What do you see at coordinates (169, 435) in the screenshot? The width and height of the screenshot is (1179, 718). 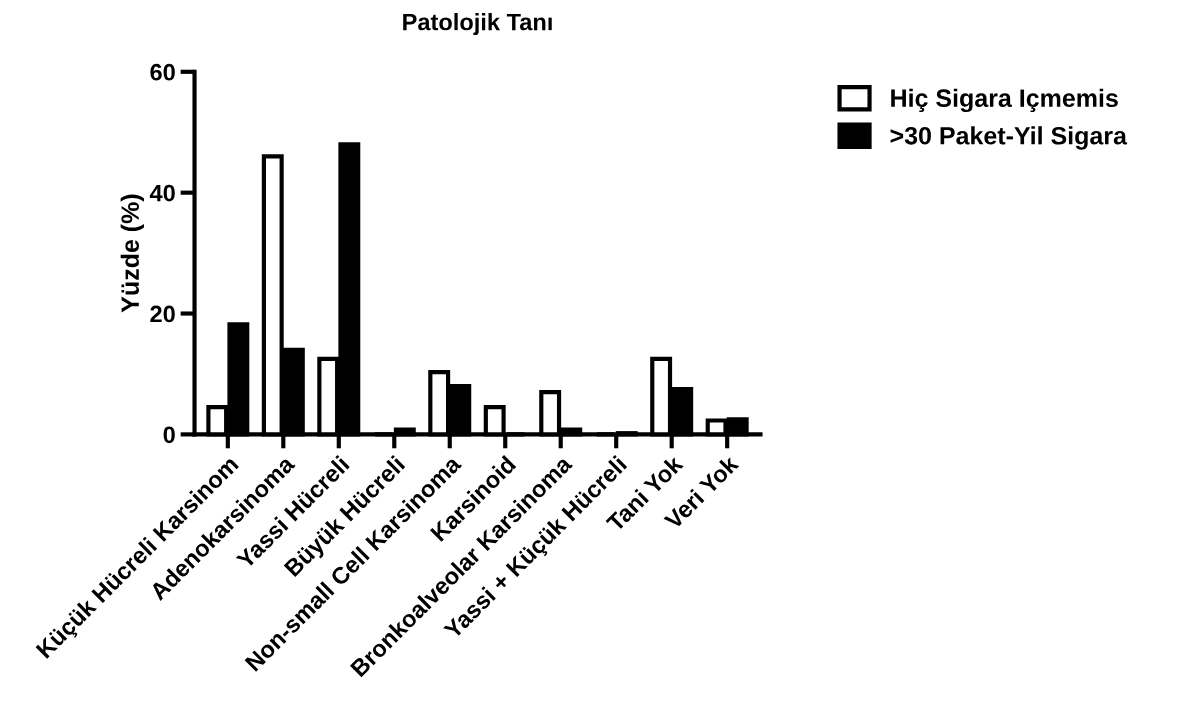 I see `y-tick-label: 0` at bounding box center [169, 435].